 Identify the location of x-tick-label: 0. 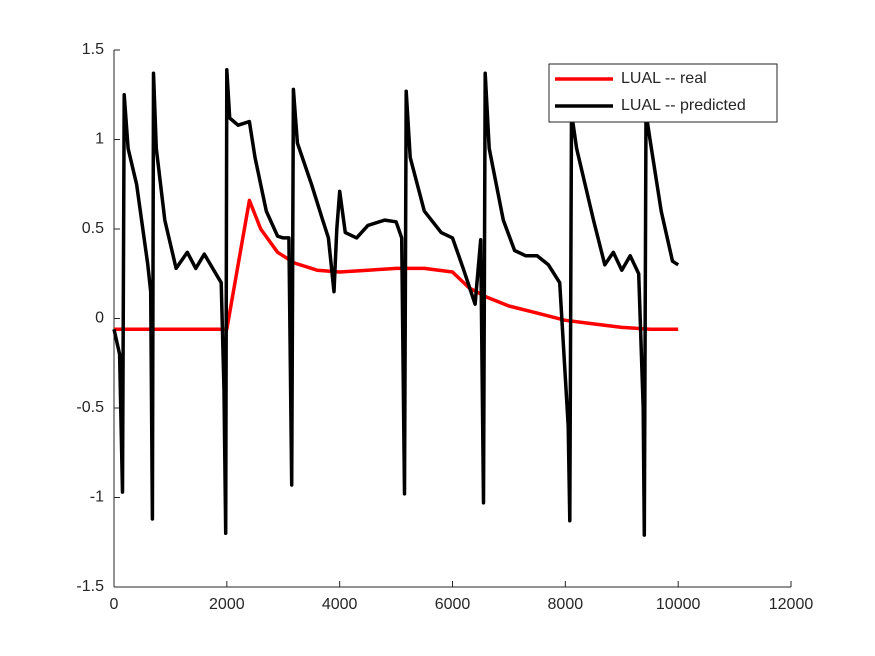
(114, 604).